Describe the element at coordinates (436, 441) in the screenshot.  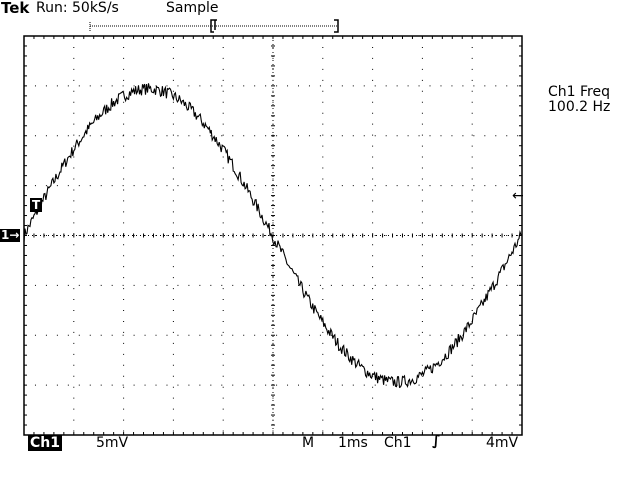
I see `rising-edge-icon: ∫` at that location.